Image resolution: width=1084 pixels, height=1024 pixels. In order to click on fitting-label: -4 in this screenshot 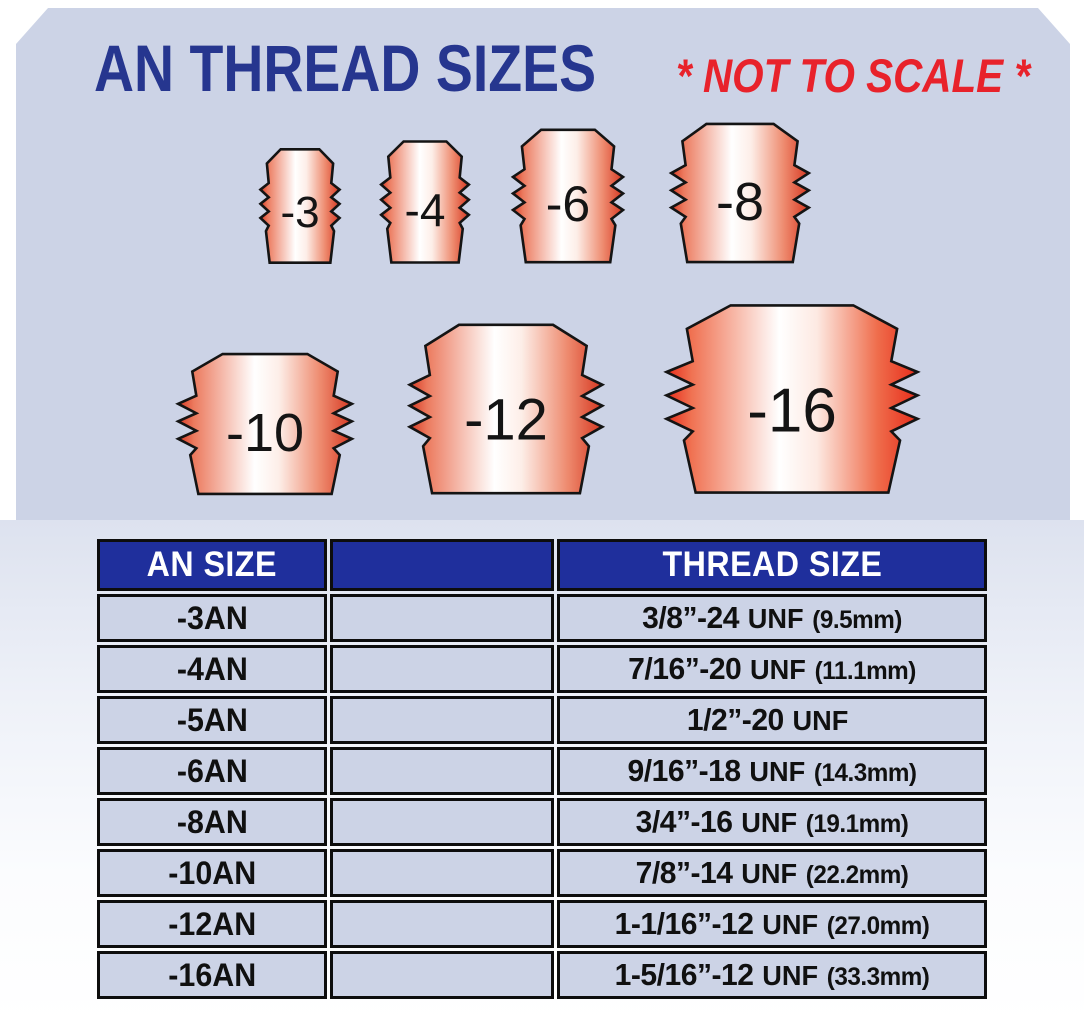, I will do `click(425, 209)`.